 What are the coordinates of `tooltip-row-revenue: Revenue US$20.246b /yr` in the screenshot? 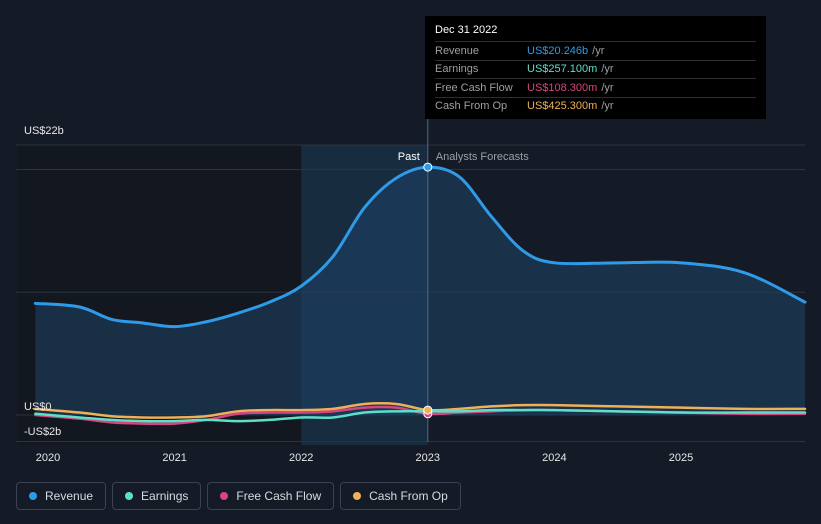 It's located at (595, 50).